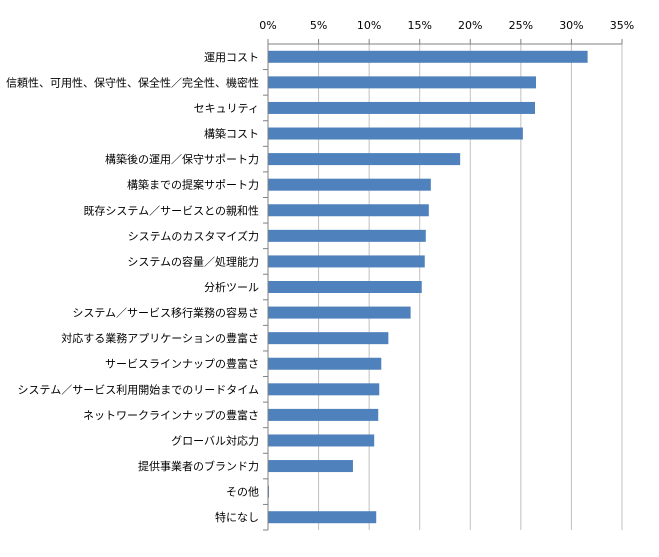  I want to click on category-label: 運用コスト, so click(231, 57).